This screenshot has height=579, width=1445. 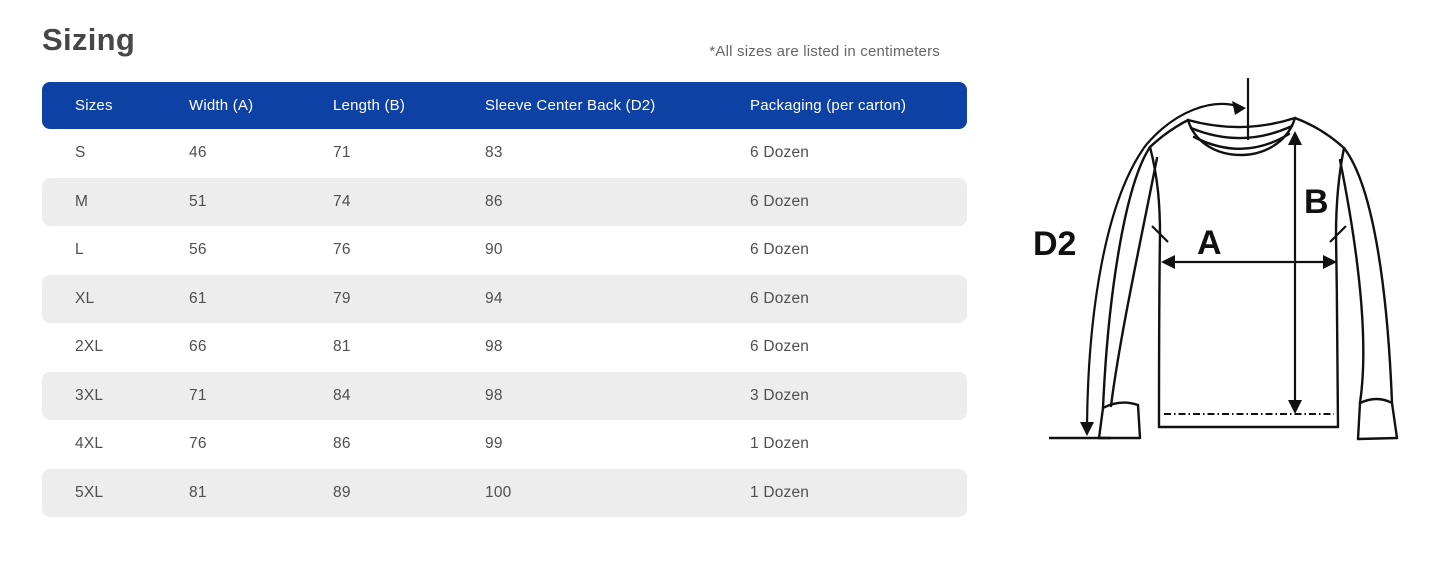 I want to click on cell-sleeve: 83, so click(x=494, y=153).